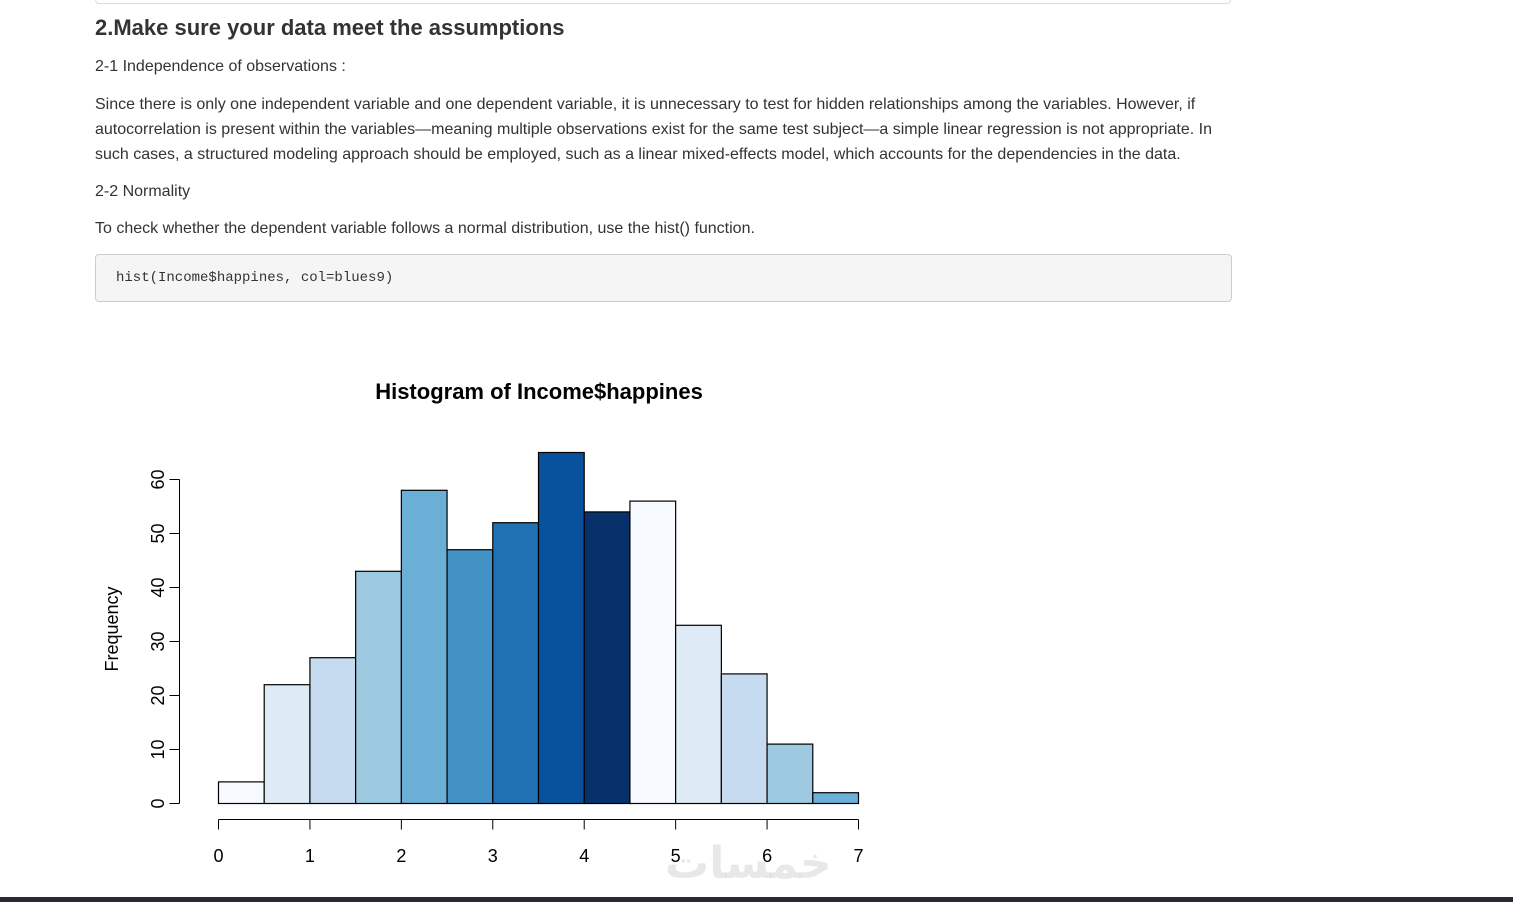 The height and width of the screenshot is (902, 1513). What do you see at coordinates (756, 899) in the screenshot?
I see `bottom-bar` at bounding box center [756, 899].